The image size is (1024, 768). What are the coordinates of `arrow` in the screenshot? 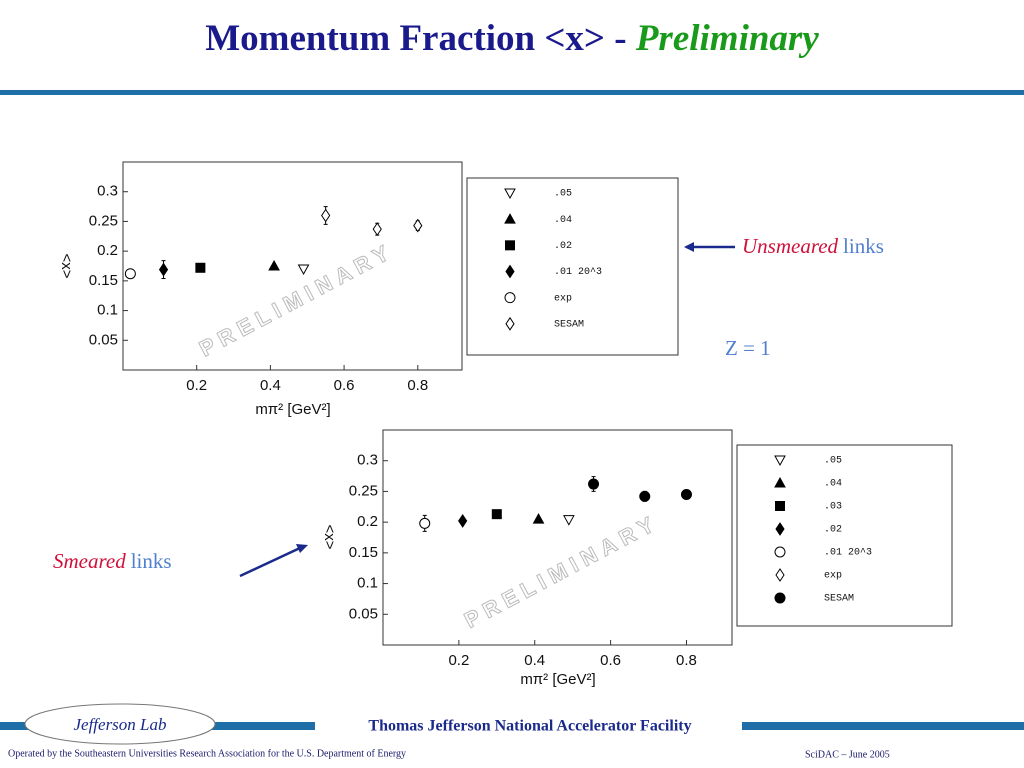 It's located at (270, 562).